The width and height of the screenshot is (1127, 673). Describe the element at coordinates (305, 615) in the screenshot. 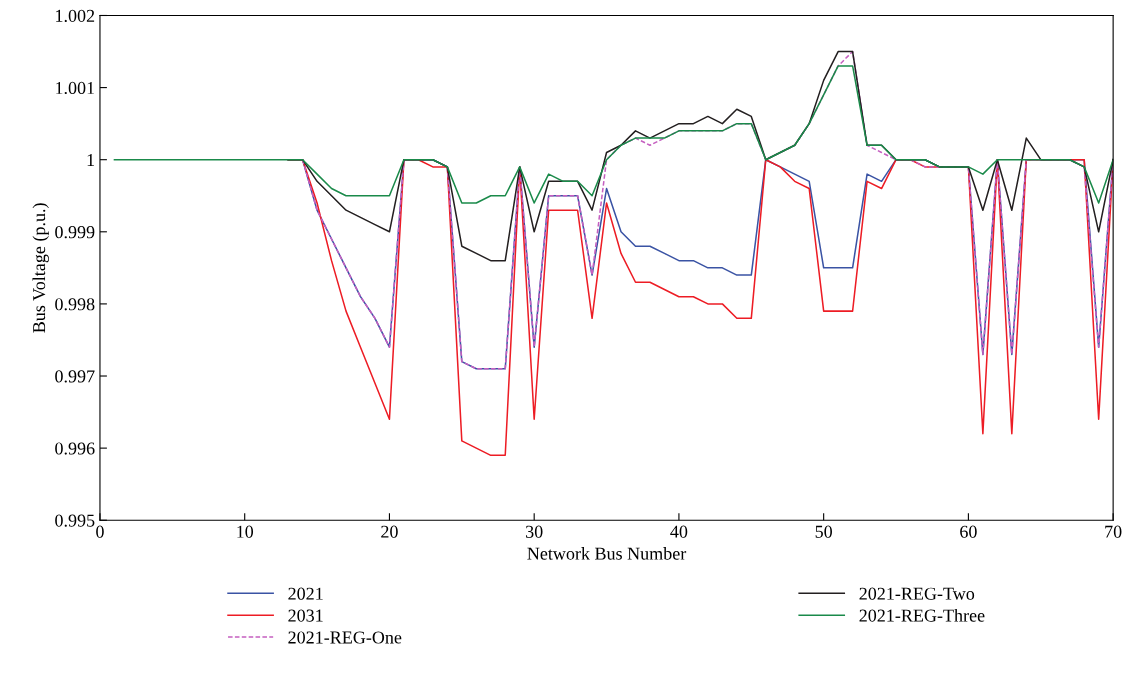

I see `legend-label: 2031` at that location.